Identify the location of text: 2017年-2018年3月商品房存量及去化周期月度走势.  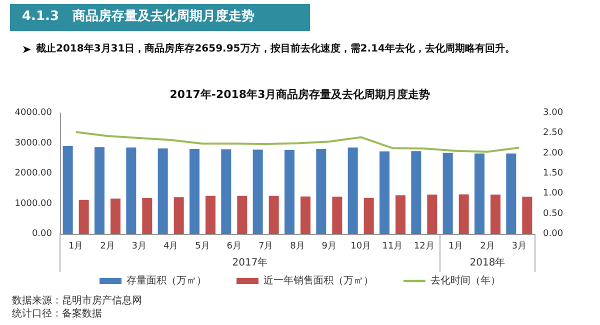
(300, 94).